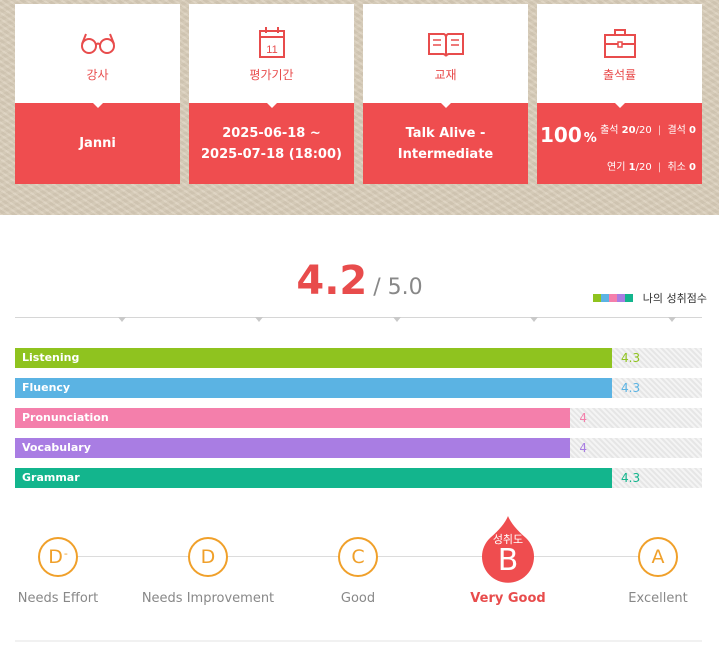  Describe the element at coordinates (332, 281) in the screenshot. I see `score-value: 4.2` at that location.